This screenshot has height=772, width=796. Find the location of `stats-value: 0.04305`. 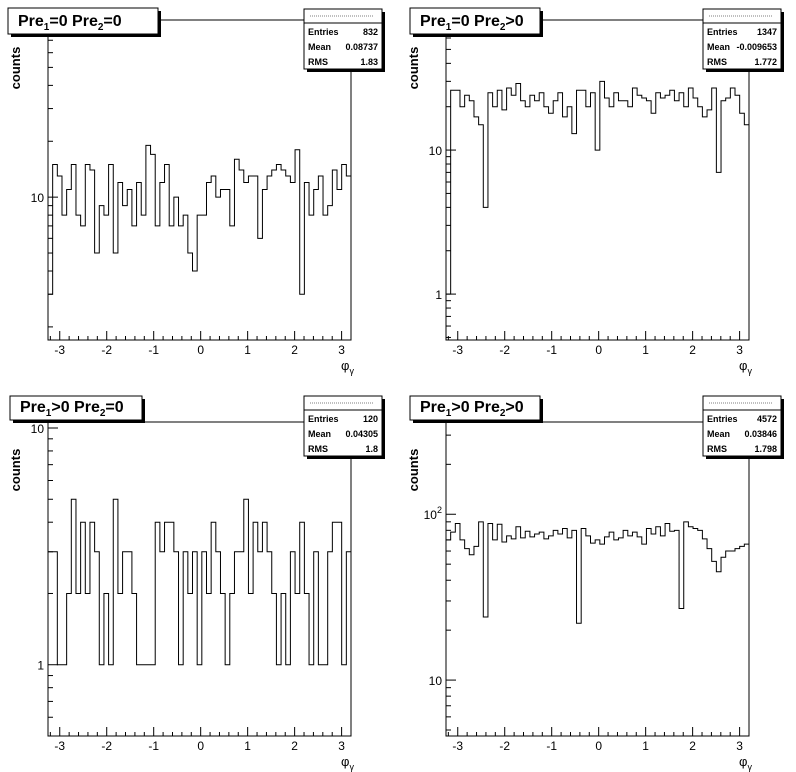

stats-value: 0.04305 is located at coordinates (361, 434).